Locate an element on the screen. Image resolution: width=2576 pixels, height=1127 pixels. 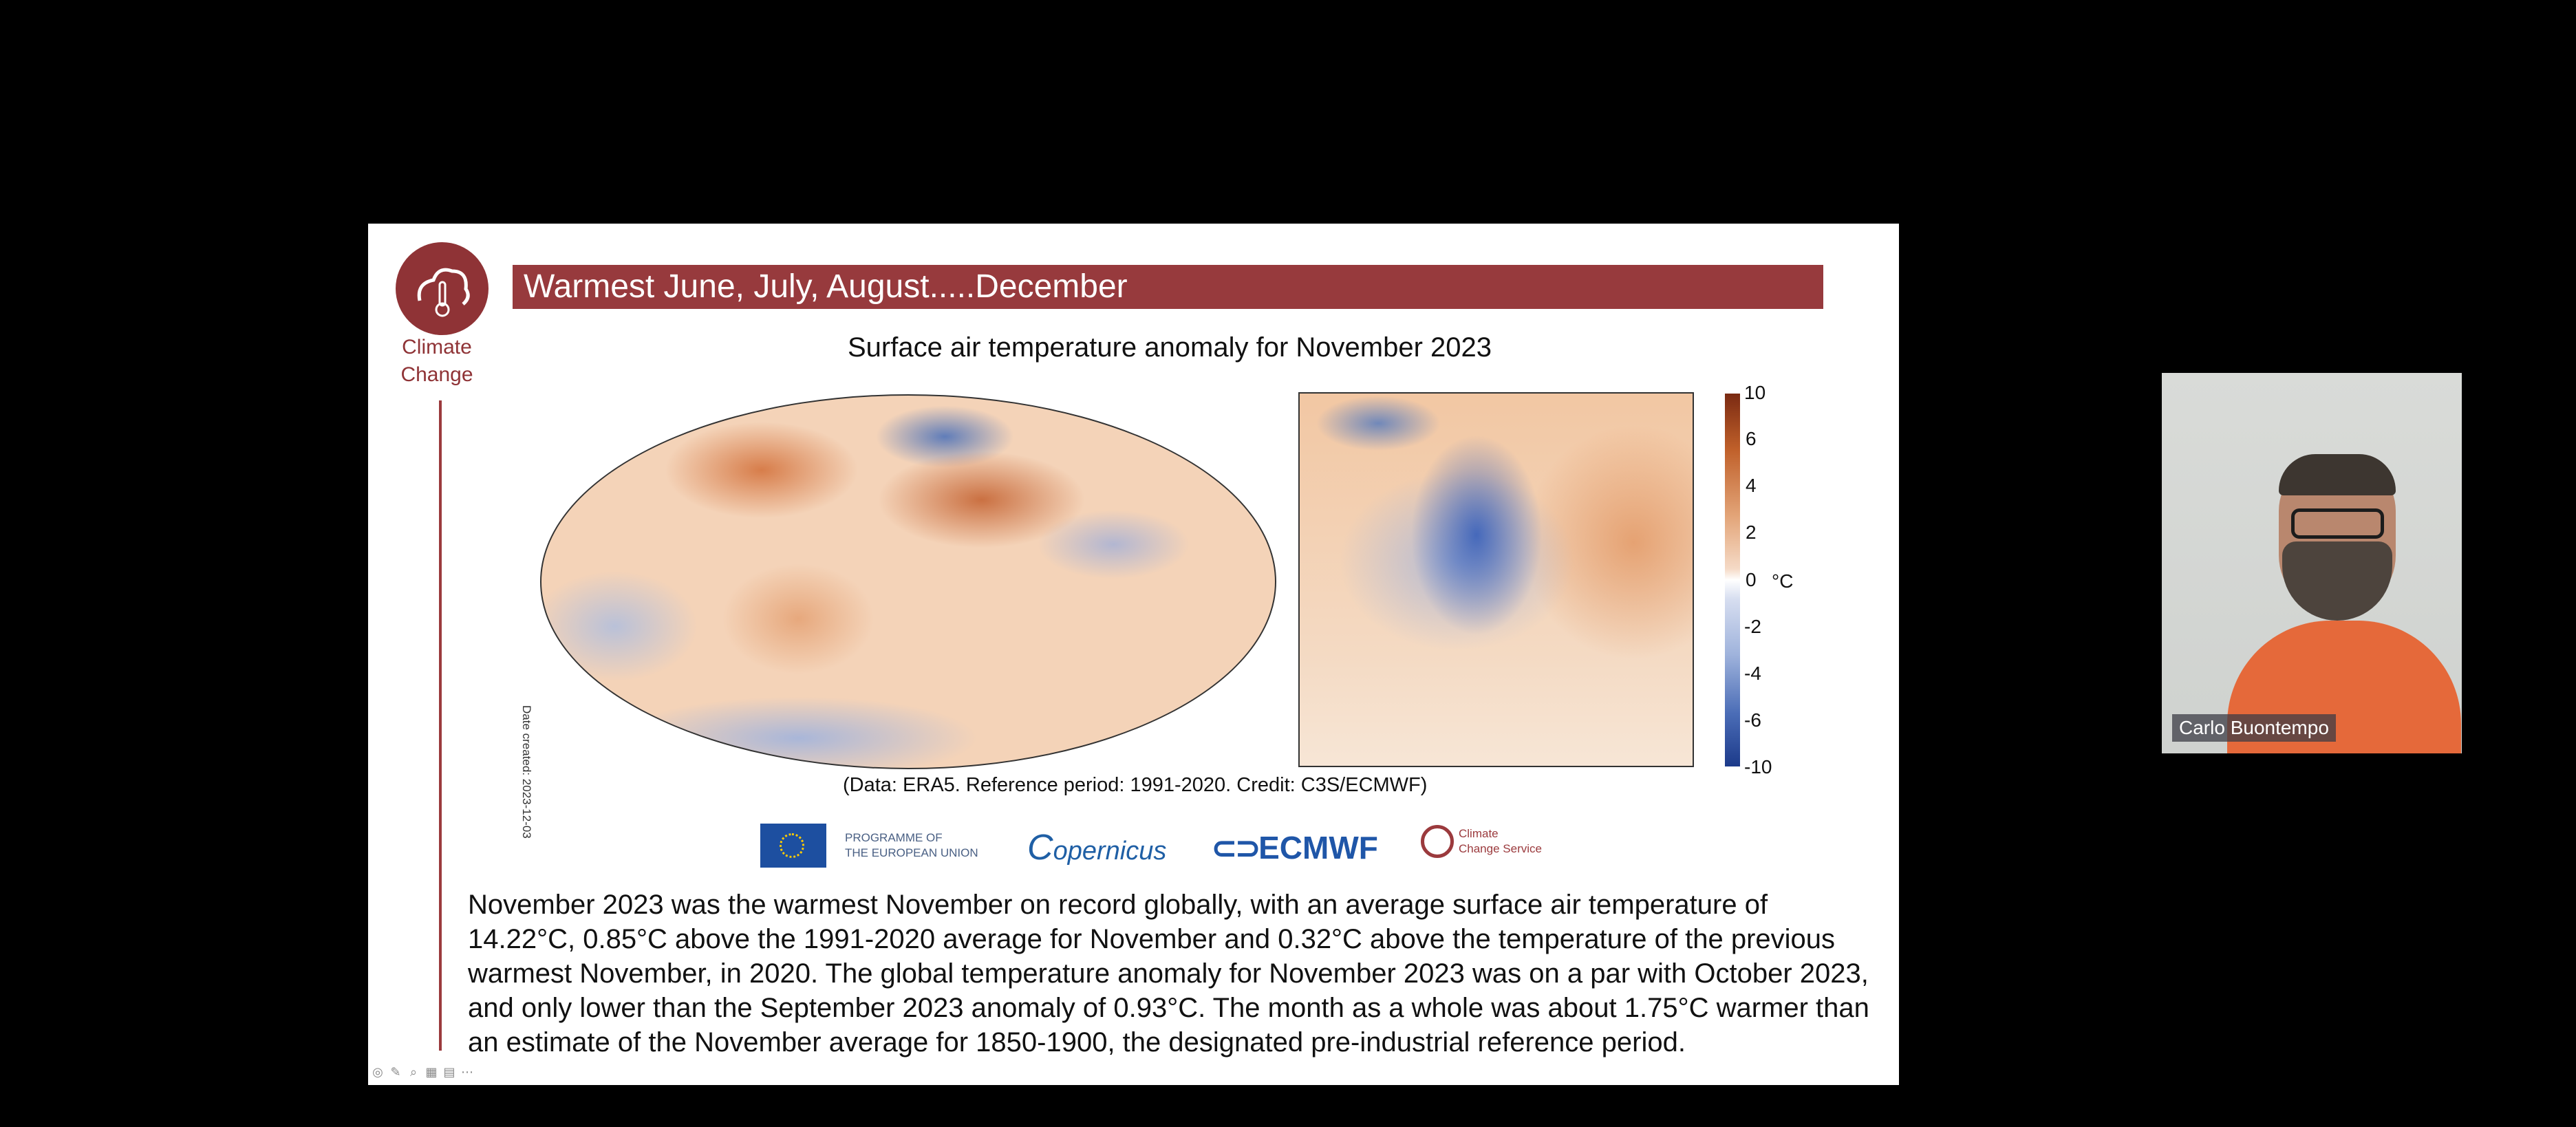
eu-programme-text: PROGRAMME OF THE EUROPEAN UNION is located at coordinates (911, 845).